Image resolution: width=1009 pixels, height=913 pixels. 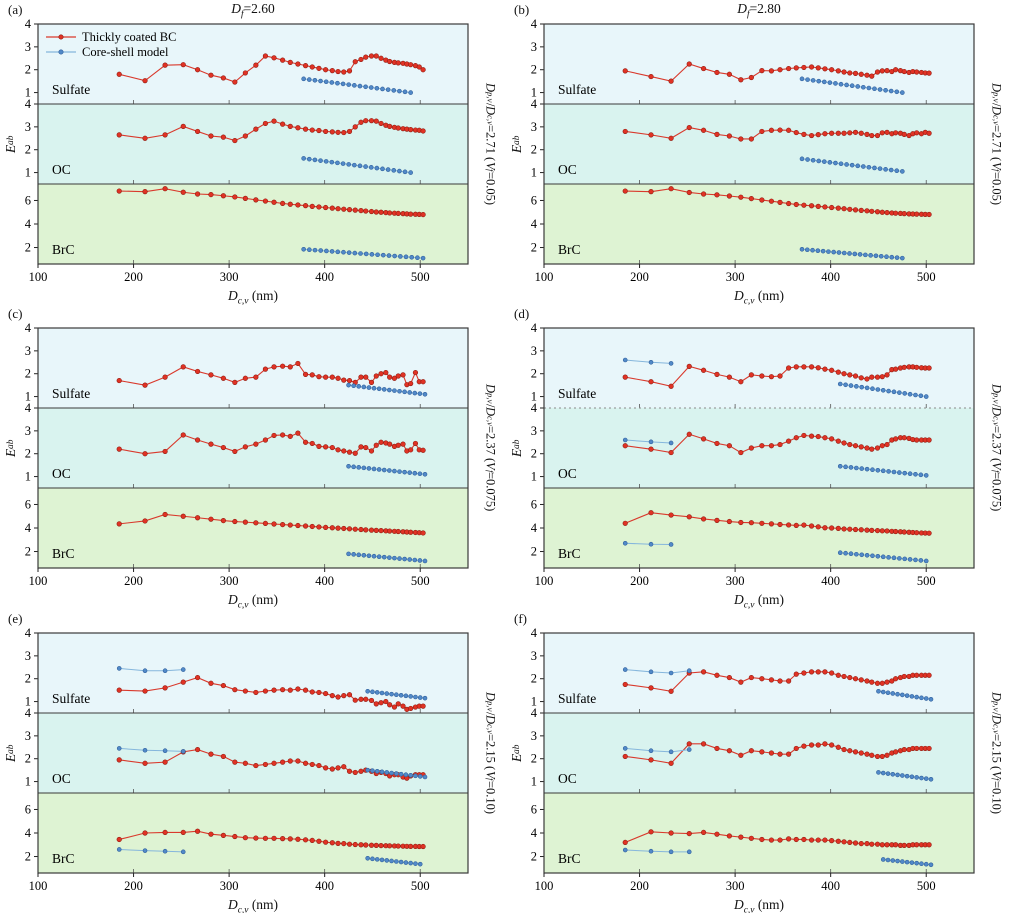 What do you see at coordinates (28, 431) in the screenshot?
I see `svg-text: 3` at bounding box center [28, 431].